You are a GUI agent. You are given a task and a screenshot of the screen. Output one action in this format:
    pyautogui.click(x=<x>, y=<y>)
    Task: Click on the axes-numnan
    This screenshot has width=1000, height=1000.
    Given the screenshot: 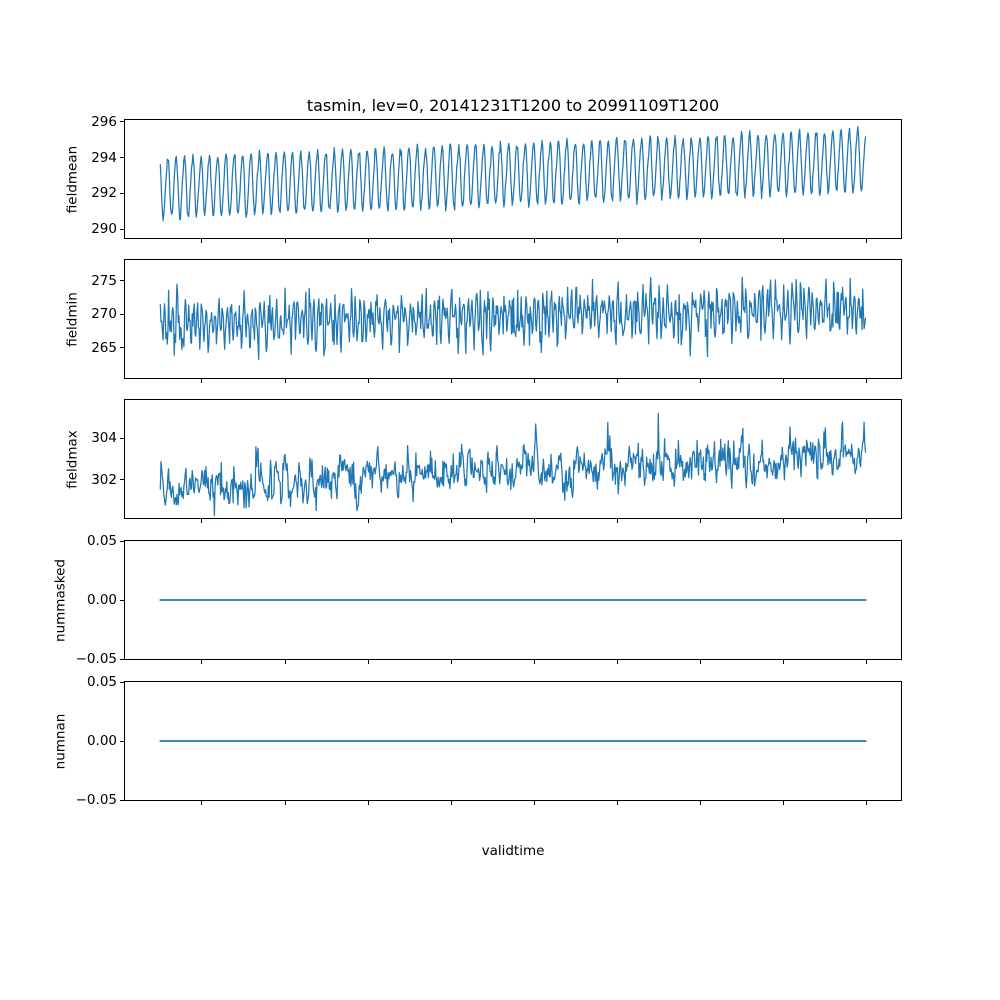 What is the action you would take?
    pyautogui.click(x=513, y=741)
    